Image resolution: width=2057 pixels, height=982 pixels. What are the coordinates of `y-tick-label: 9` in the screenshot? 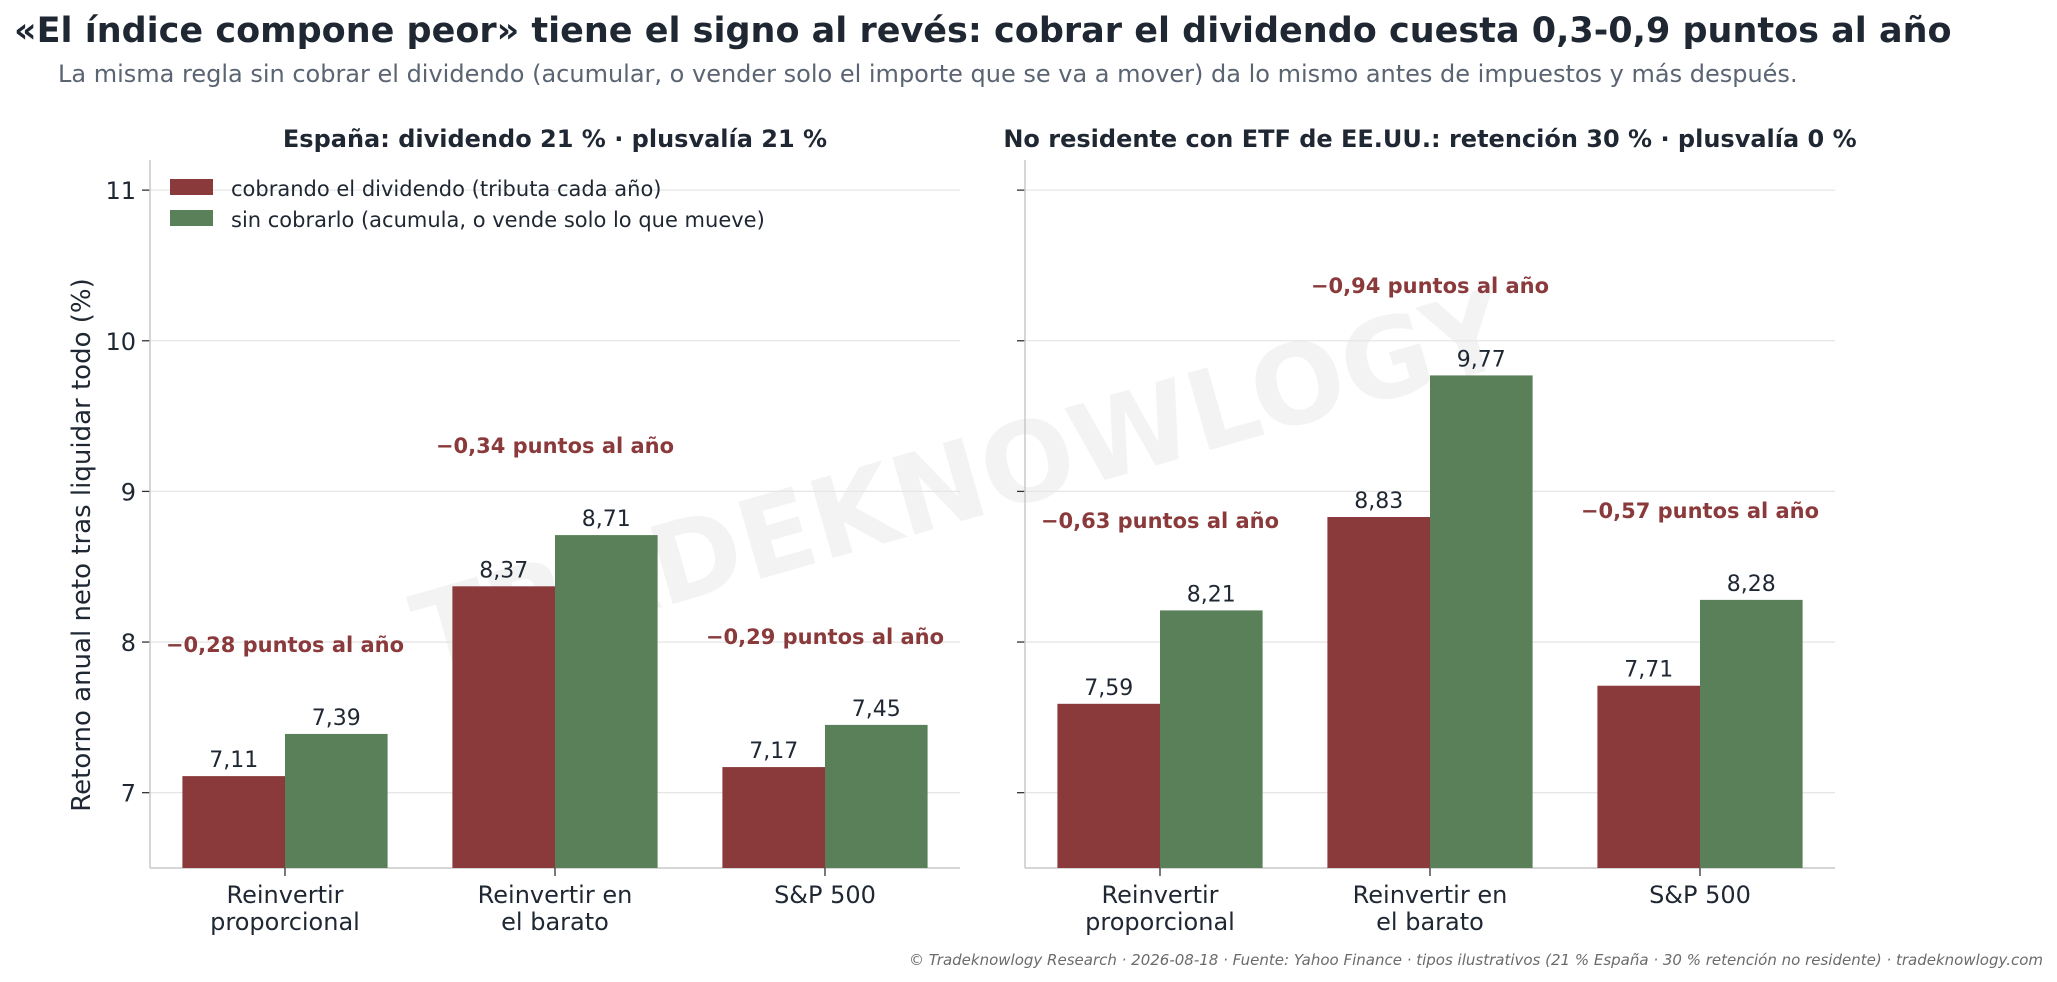 It's located at (128, 492).